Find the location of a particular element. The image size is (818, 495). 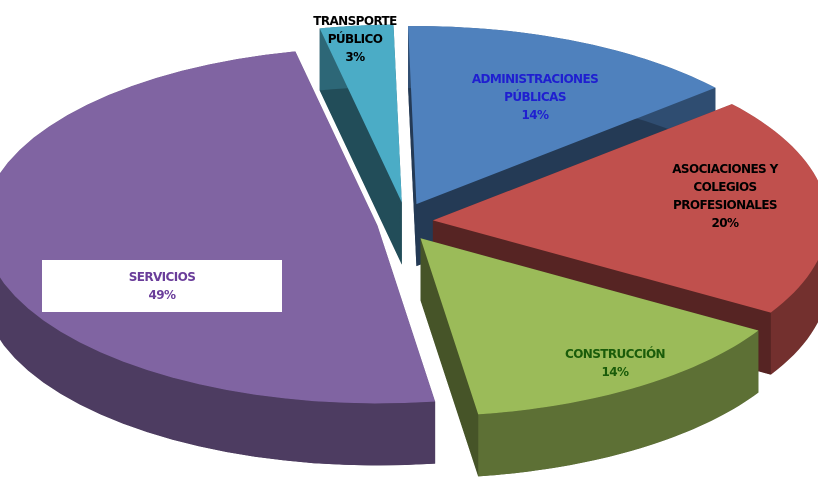

category-name: SERVICIOS is located at coordinates (162, 277).